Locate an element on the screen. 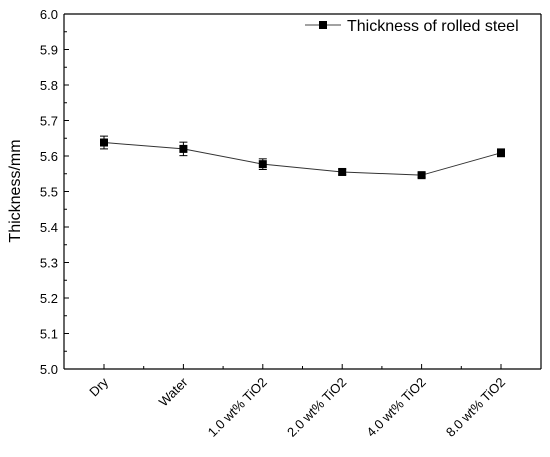  y-ticks: 5.0 5.1 5.2 5.3 5.4 5.5 5.6 5.7 5.8 5.9 6.0 is located at coordinates (54, 192).